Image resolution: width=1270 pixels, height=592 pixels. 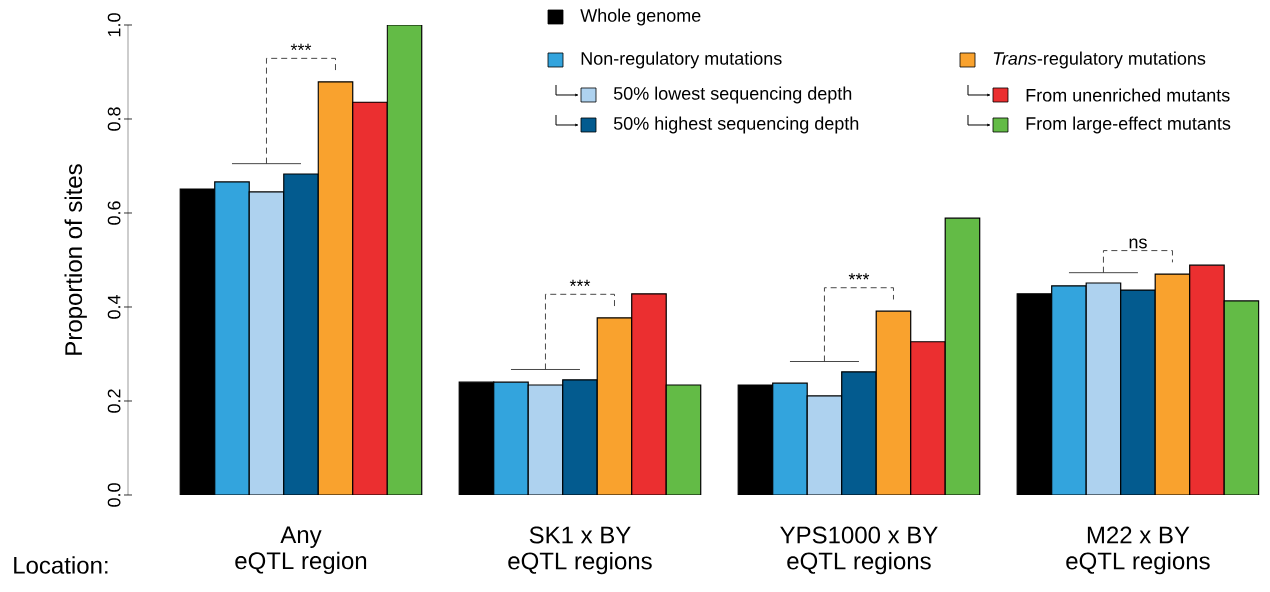 What do you see at coordinates (114, 307) in the screenshot?
I see `y-tick-label: 0.4` at bounding box center [114, 307].